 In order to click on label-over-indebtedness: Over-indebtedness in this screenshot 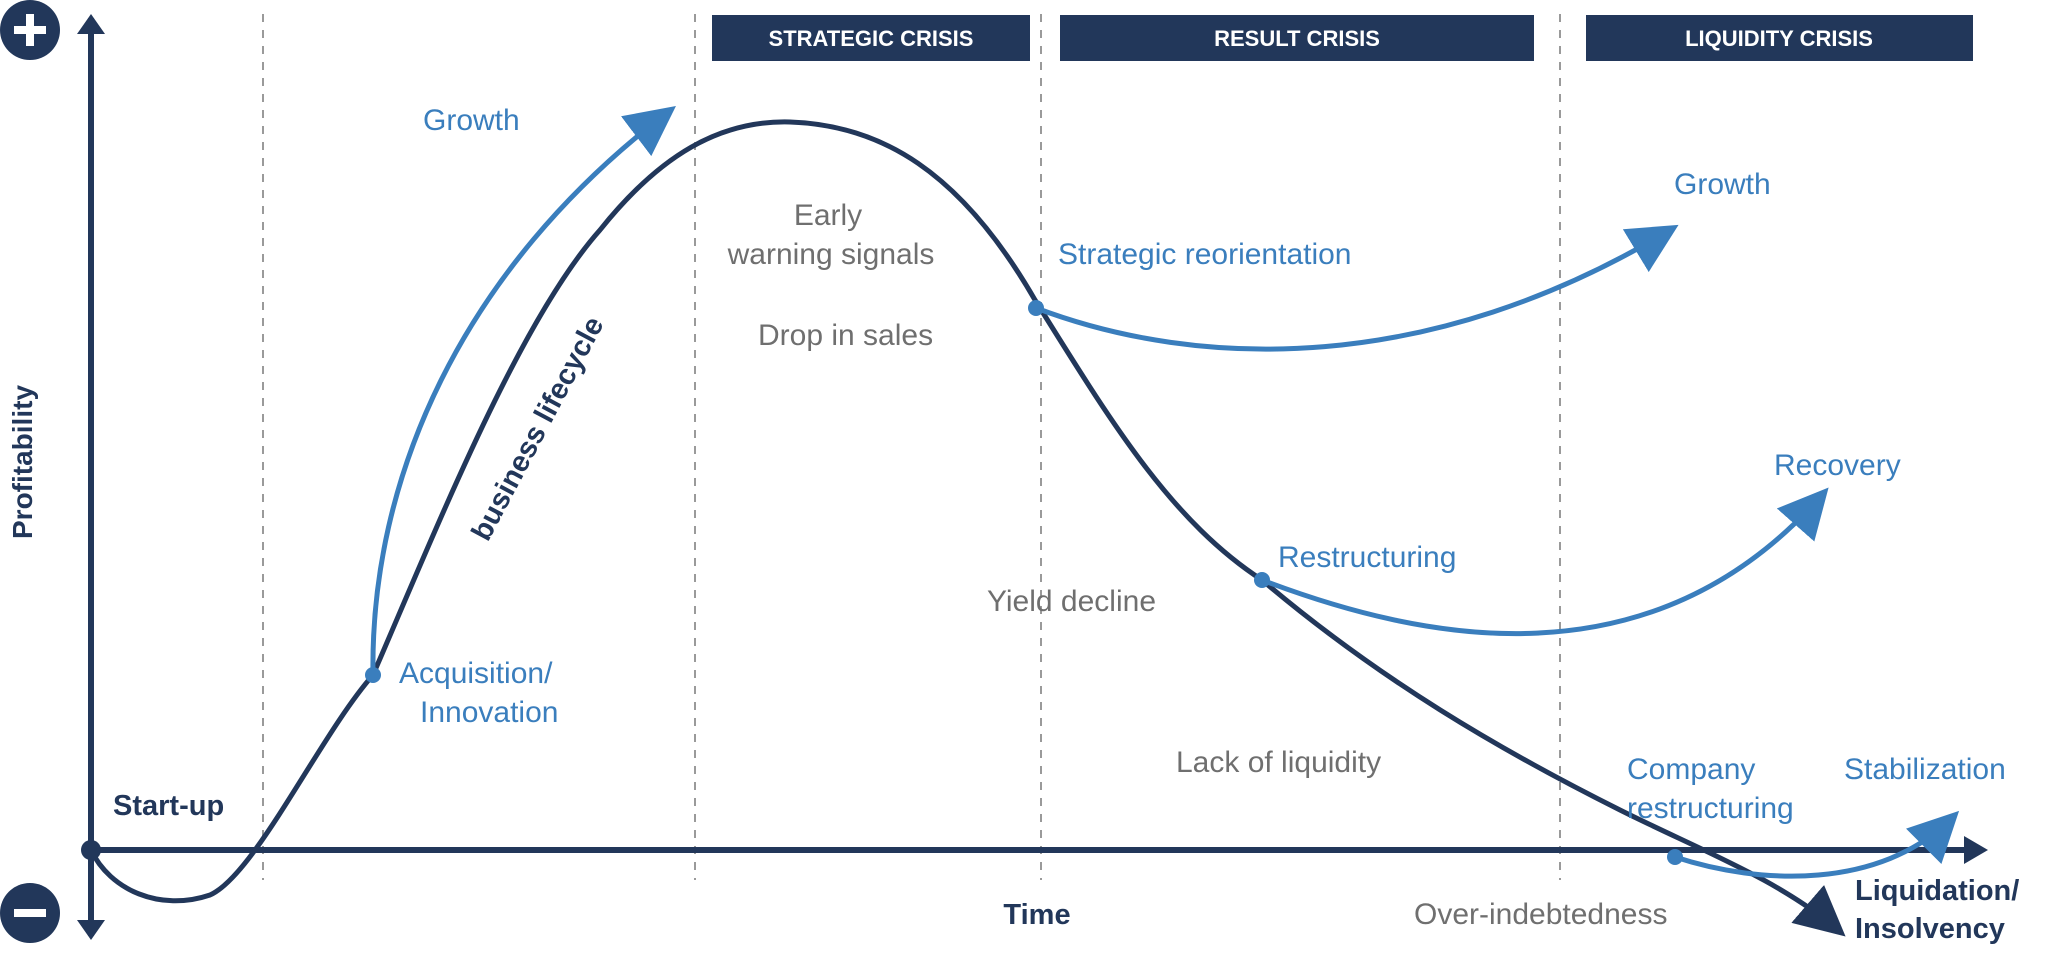, I will do `click(1540, 914)`.